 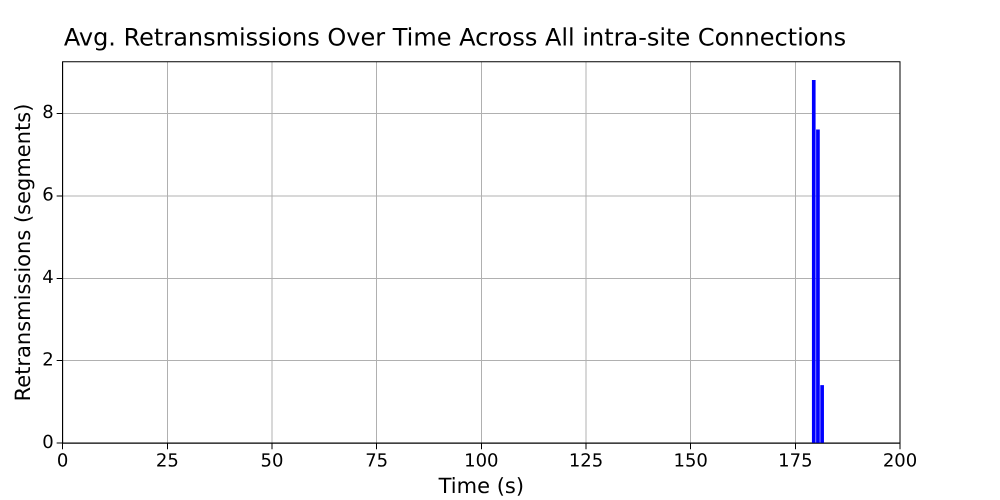 What do you see at coordinates (48, 113) in the screenshot?
I see `y-tick-label: 8` at bounding box center [48, 113].